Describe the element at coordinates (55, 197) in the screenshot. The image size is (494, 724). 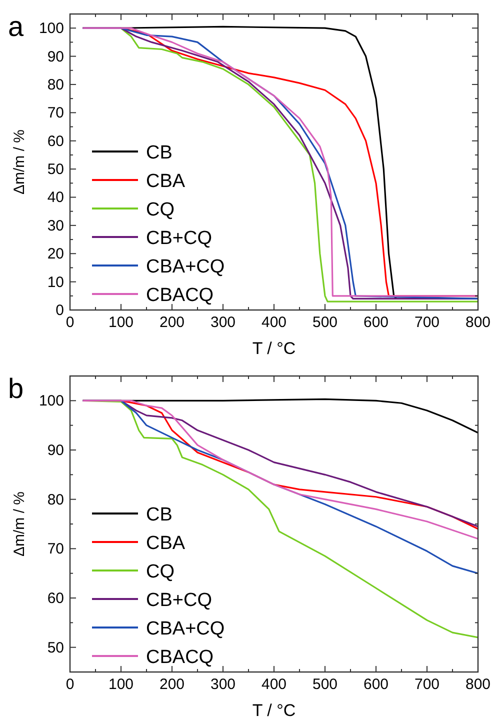
I see `y-tick-label: 40` at that location.